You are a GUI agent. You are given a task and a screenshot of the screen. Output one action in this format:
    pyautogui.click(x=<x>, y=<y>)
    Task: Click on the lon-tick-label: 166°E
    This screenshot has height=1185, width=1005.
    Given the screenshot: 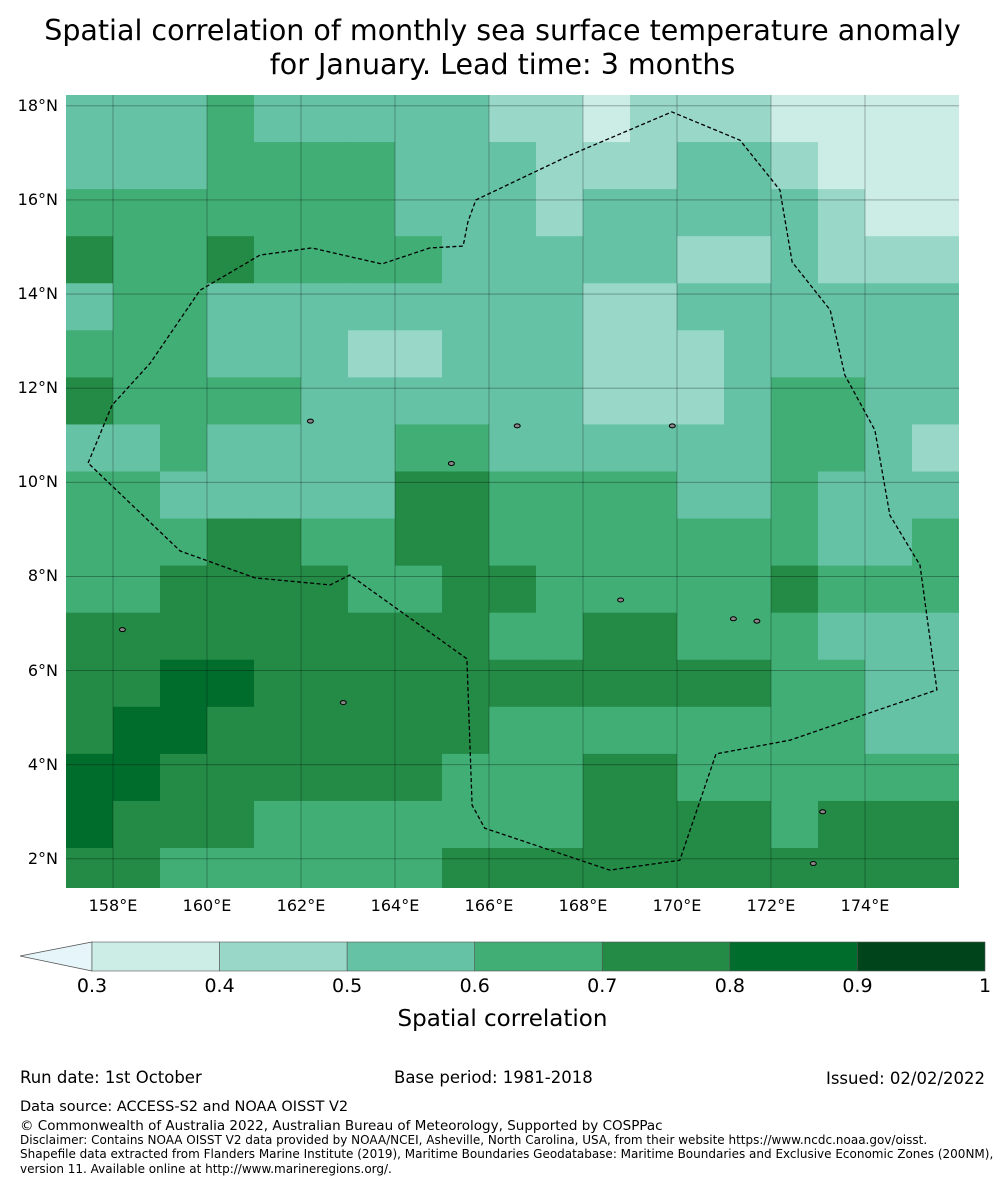 What is the action you would take?
    pyautogui.click(x=489, y=905)
    